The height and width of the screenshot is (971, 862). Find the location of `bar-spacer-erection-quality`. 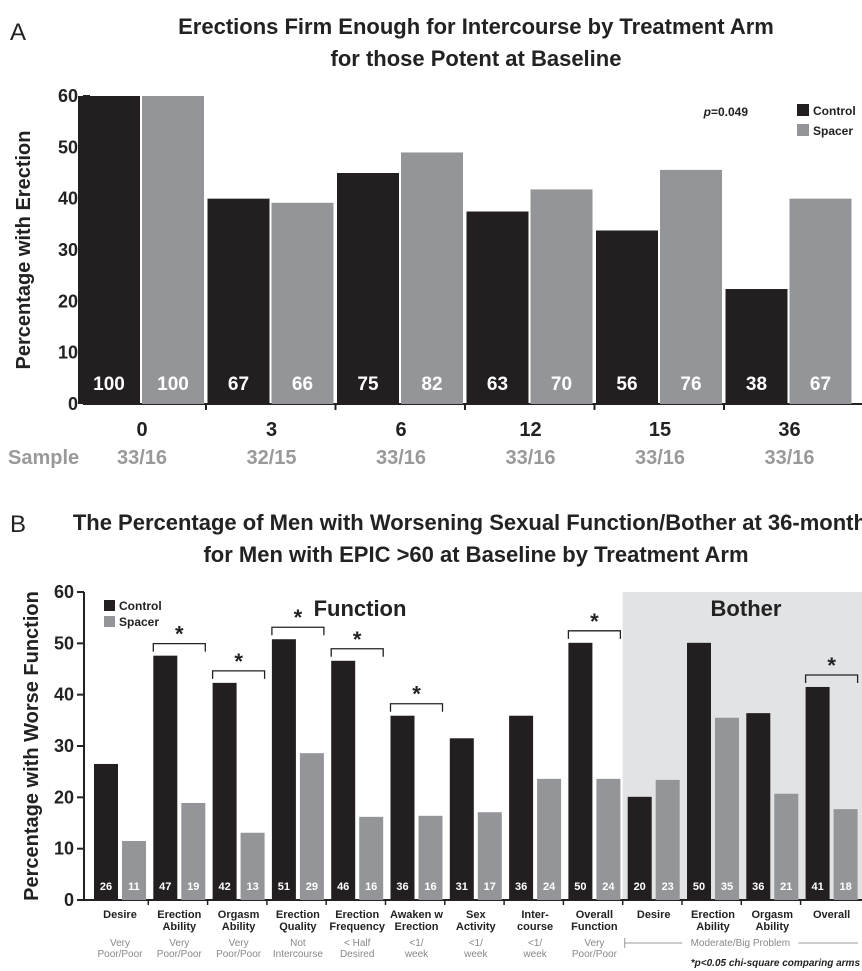

bar-spacer-erection-quality is located at coordinates (311, 826).